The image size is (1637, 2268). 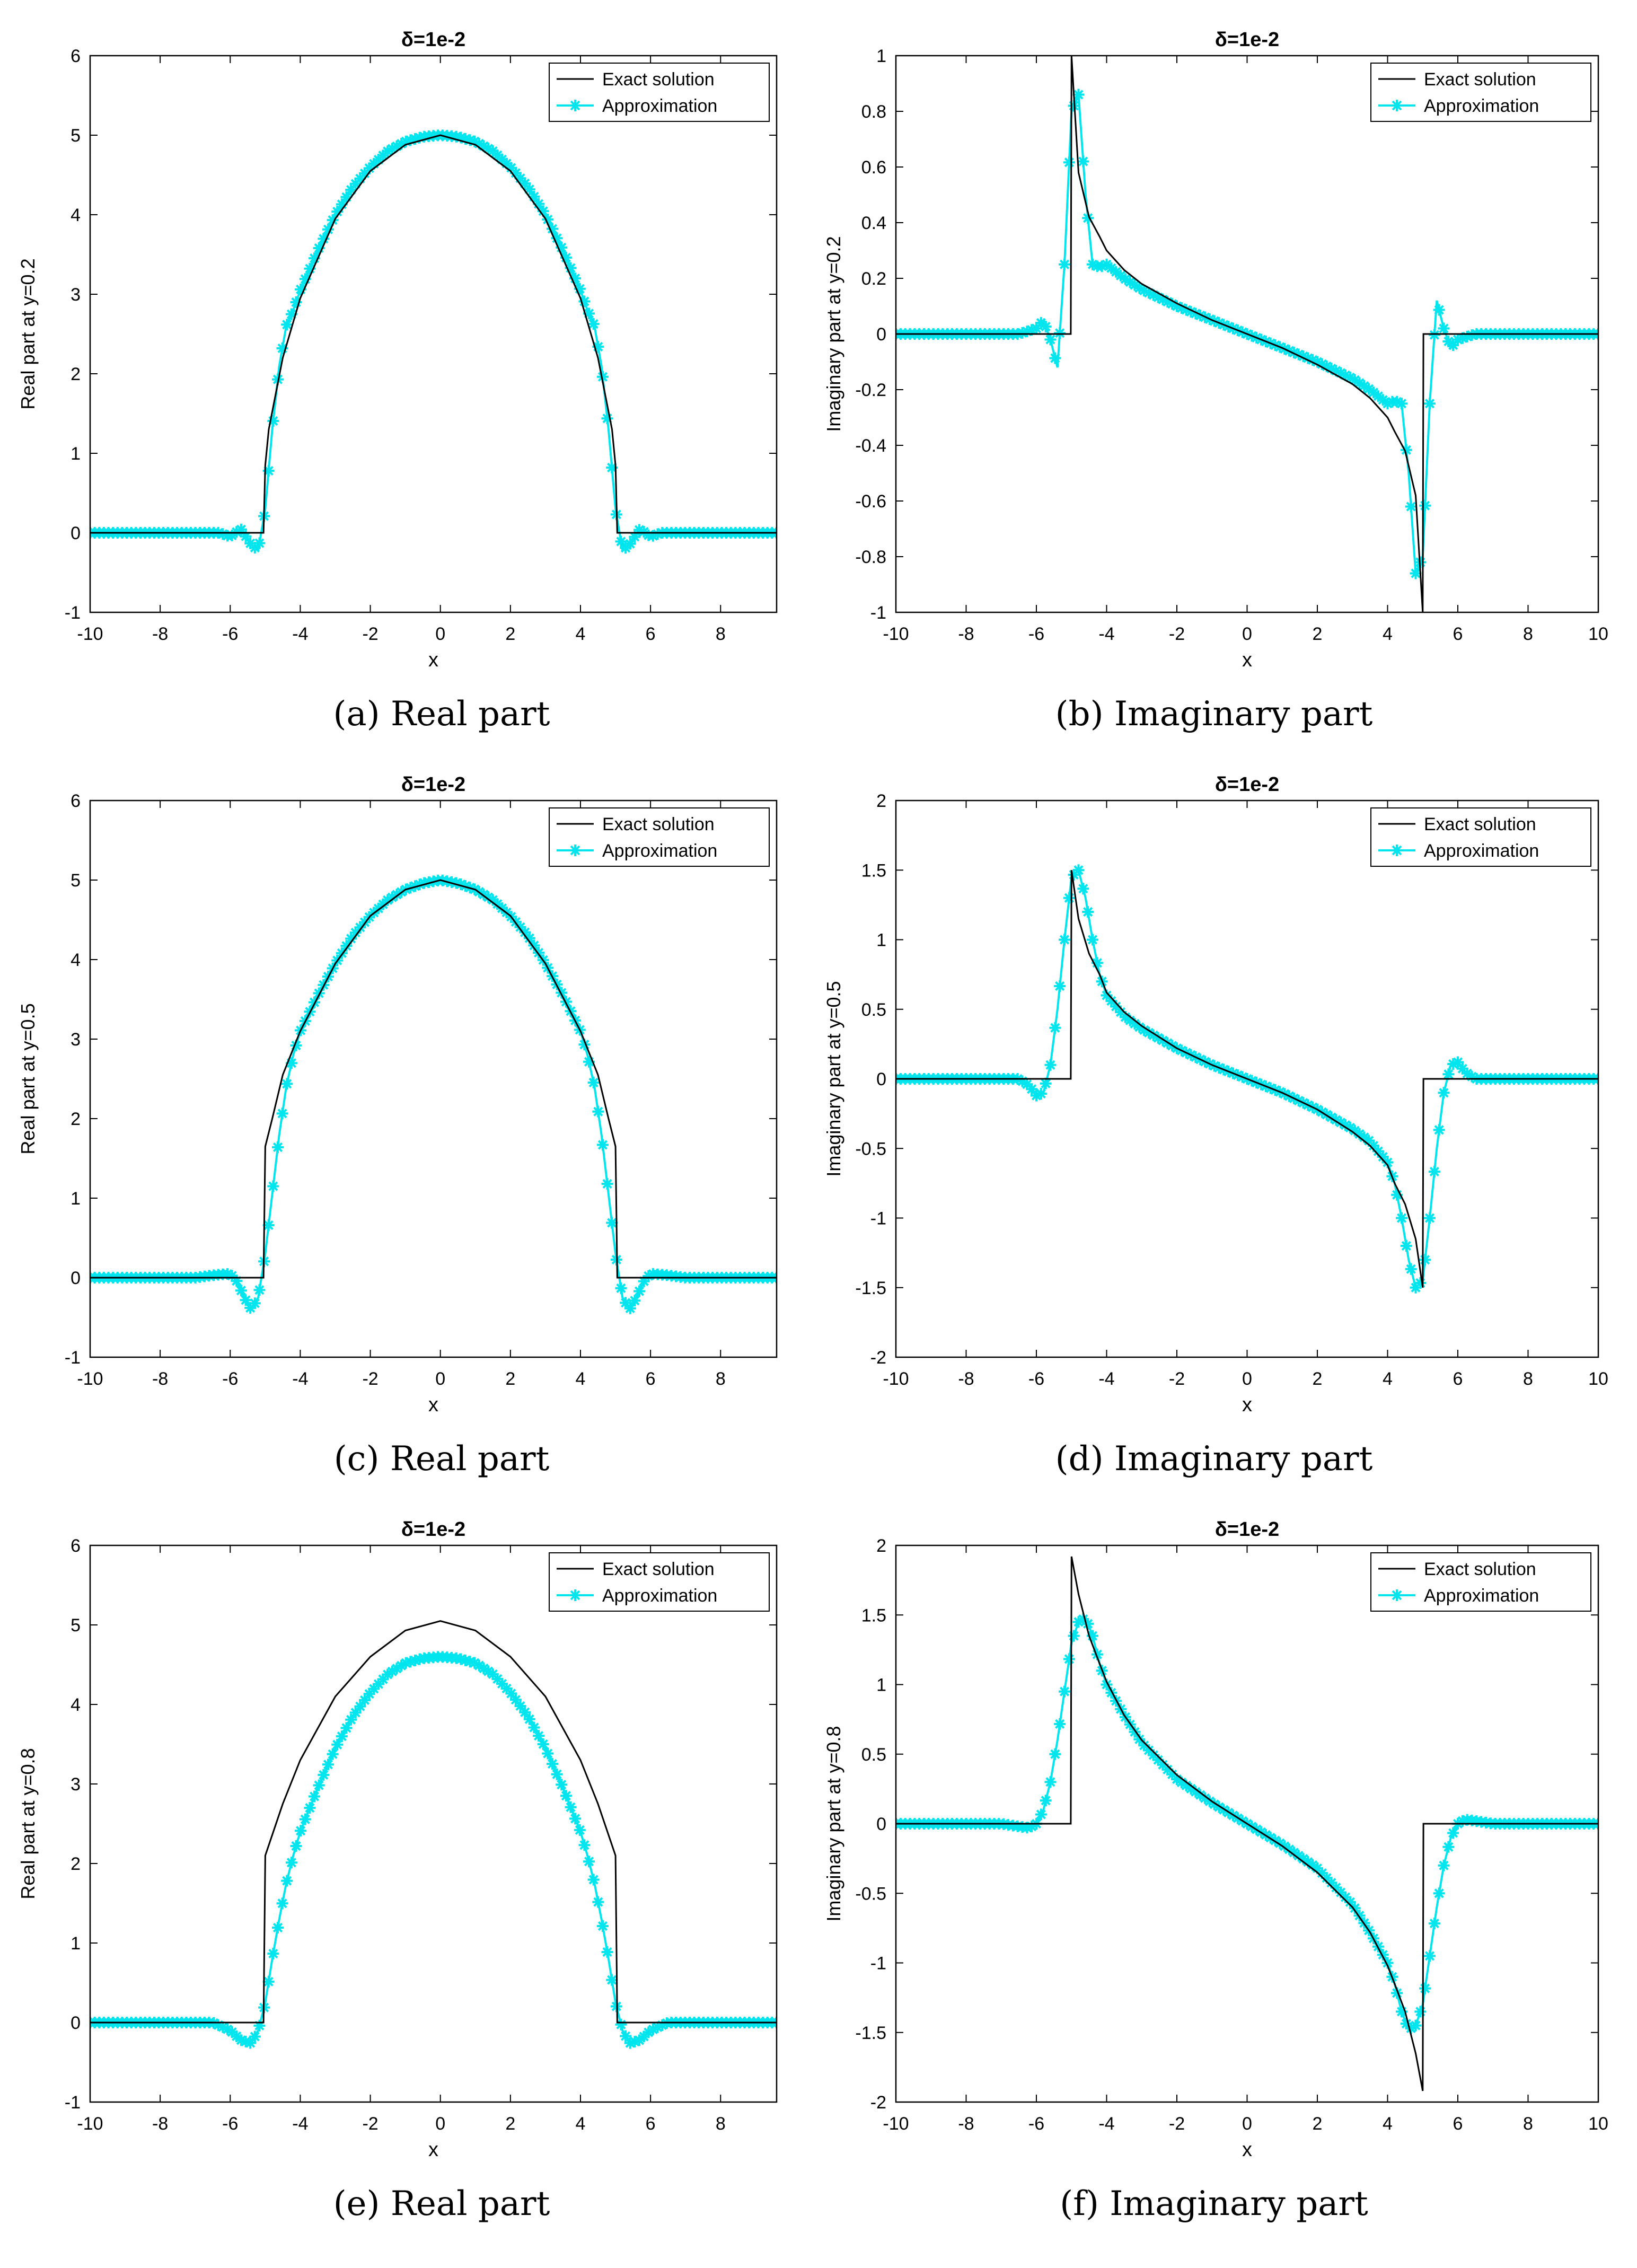 I want to click on y-tick-label-b: 1, so click(x=881, y=56).